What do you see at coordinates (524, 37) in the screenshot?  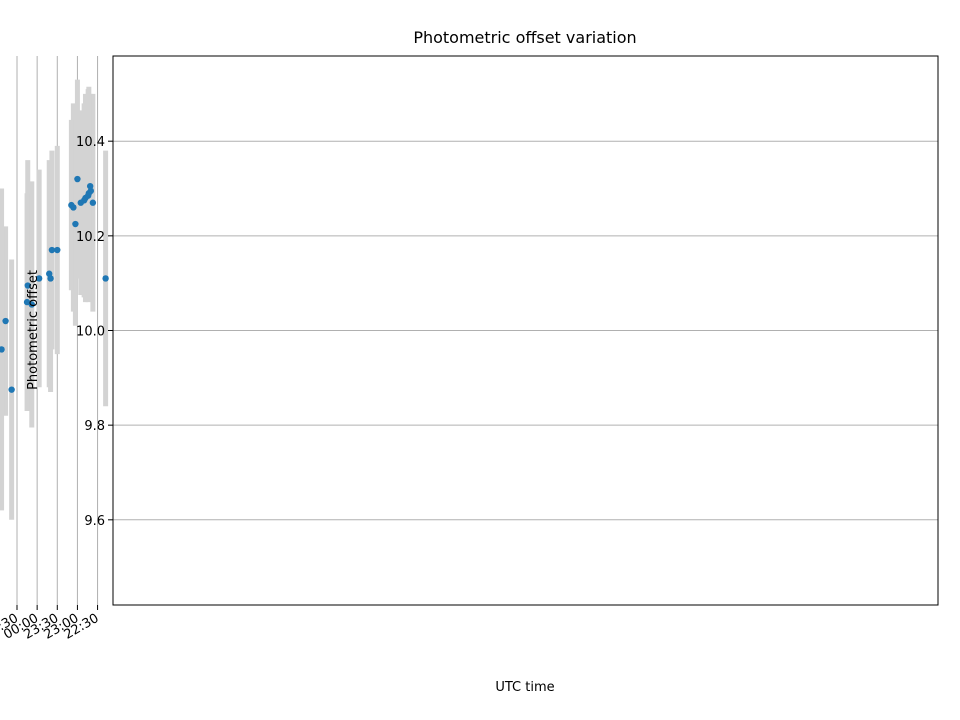 I see `chart-title: Photometric offset variation` at bounding box center [524, 37].